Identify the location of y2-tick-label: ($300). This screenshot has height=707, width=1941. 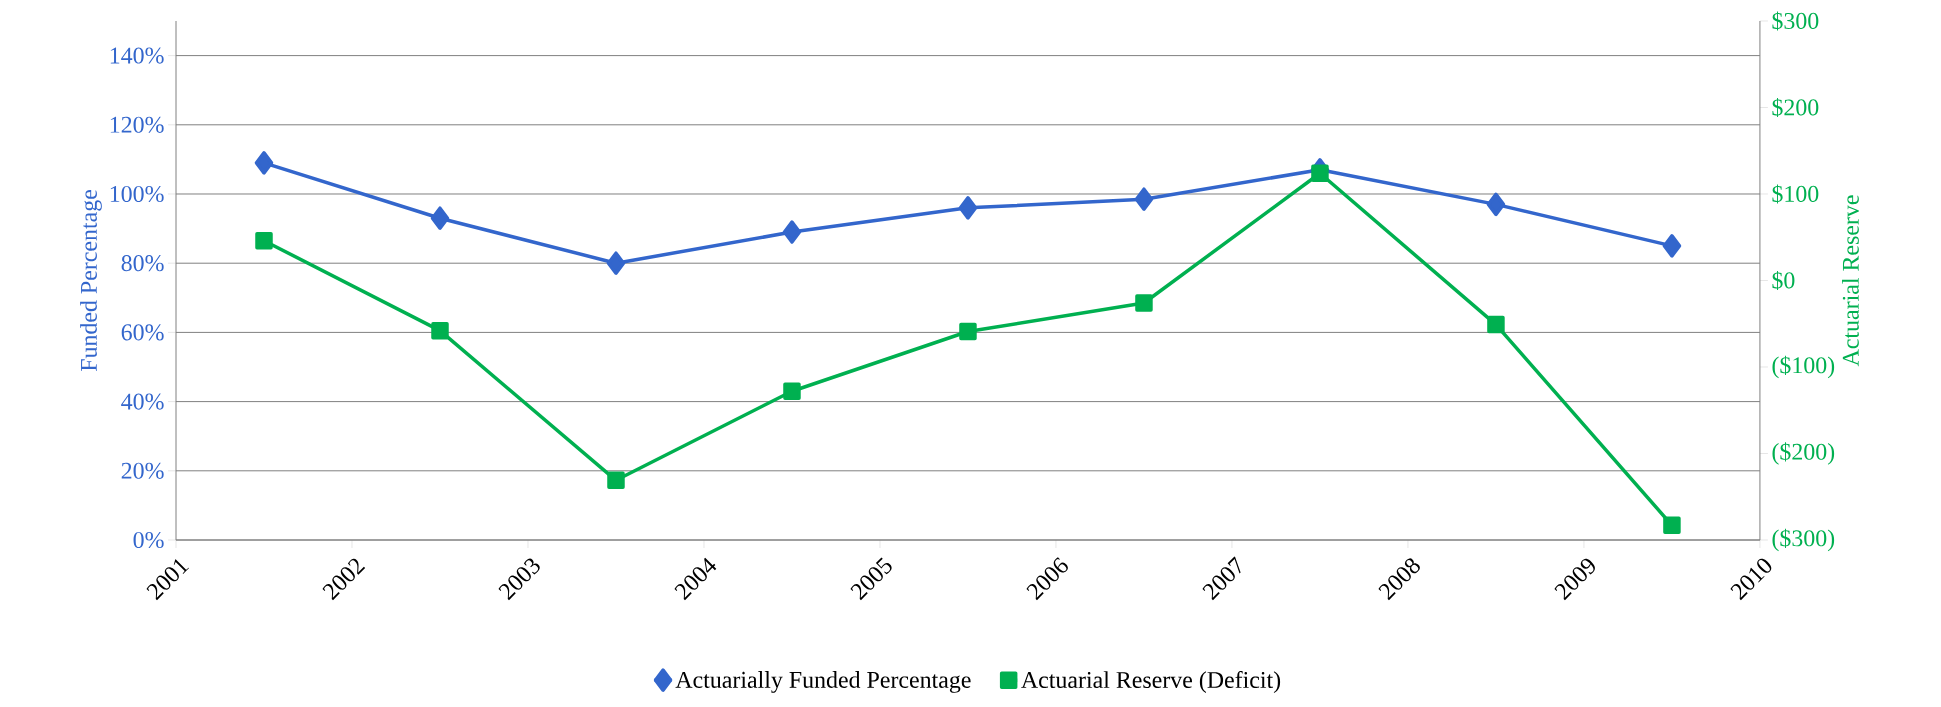
(1803, 540).